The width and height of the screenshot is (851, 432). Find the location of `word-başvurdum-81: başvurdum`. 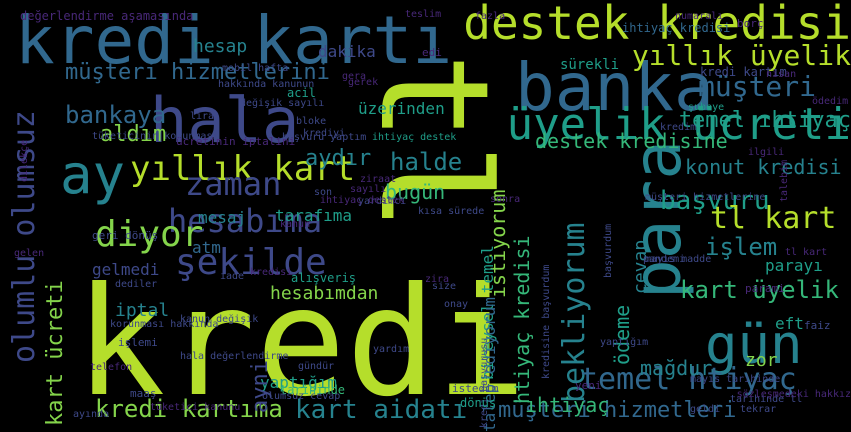

word-başvurdum-81: başvurdum is located at coordinates (608, 251).